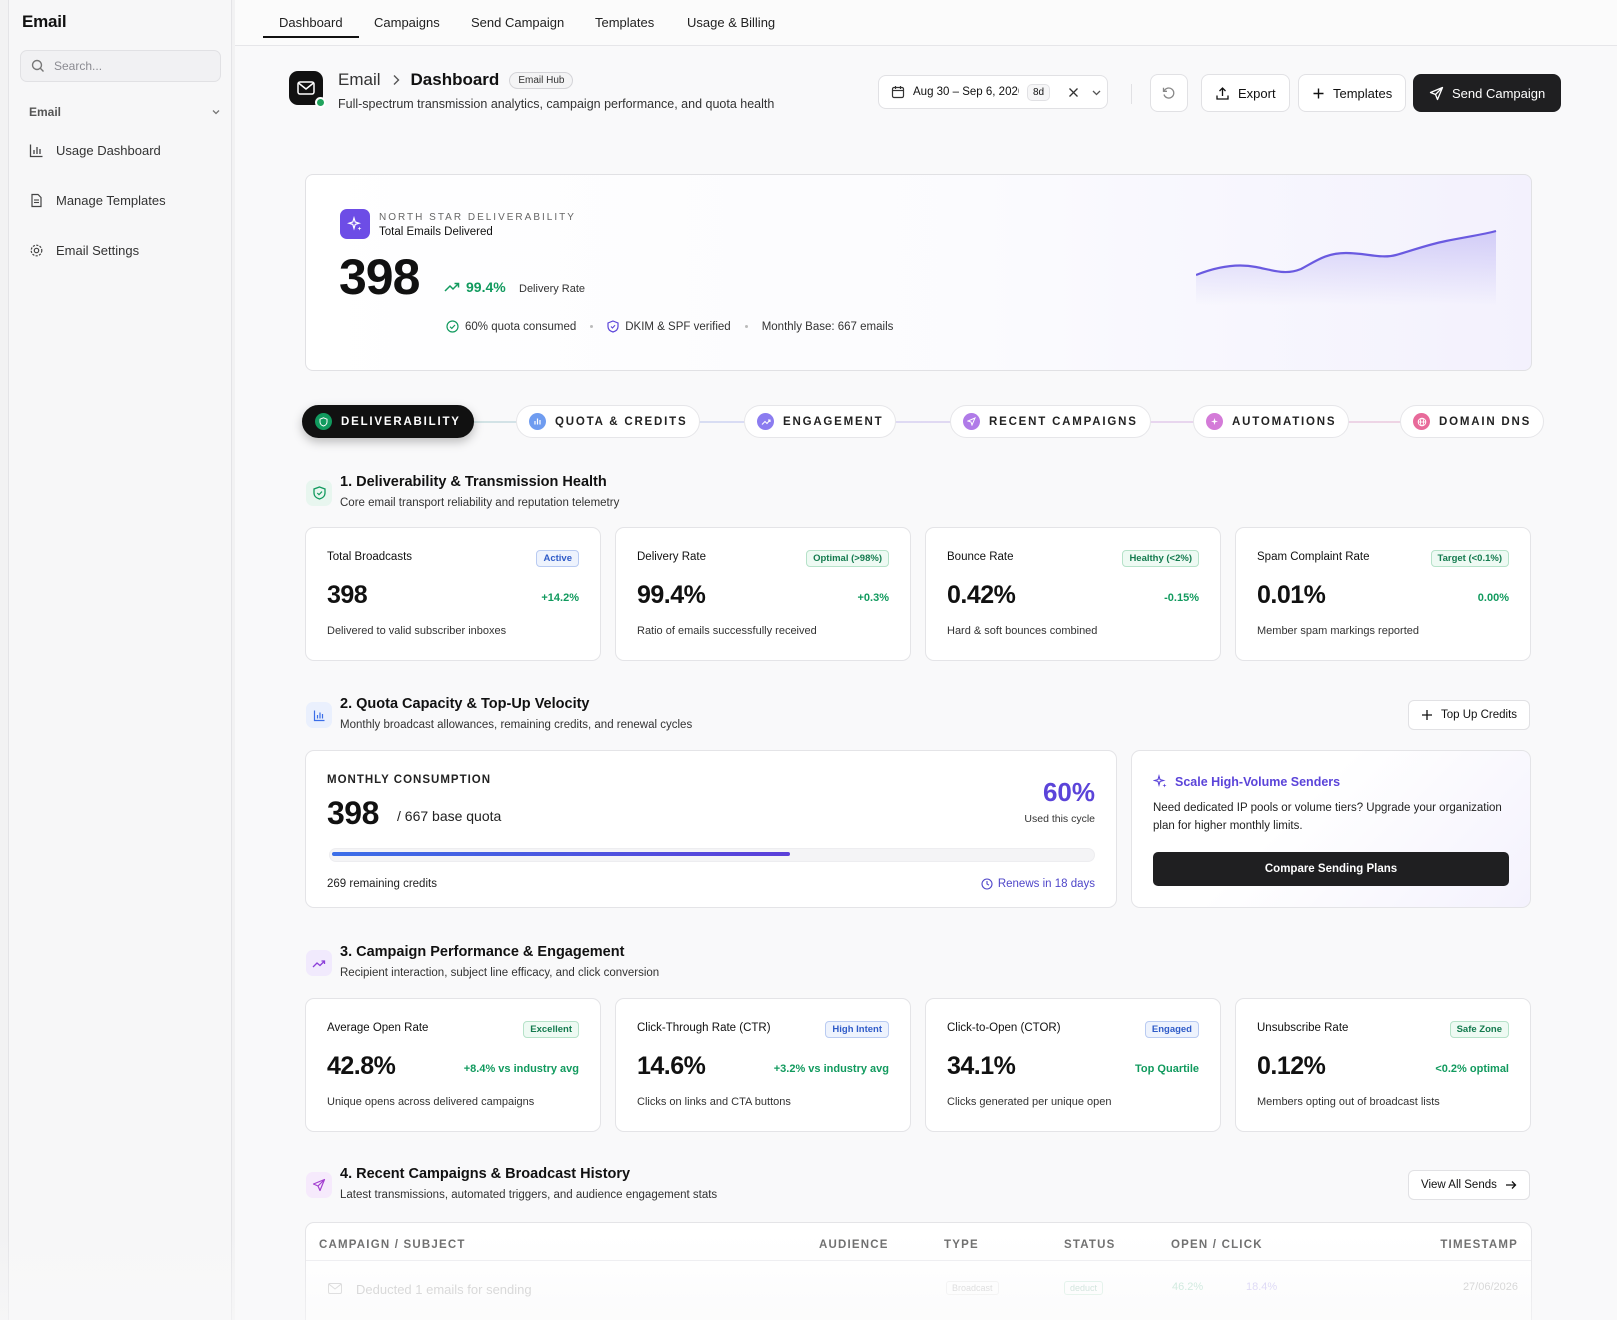  Describe the element at coordinates (311, 26) in the screenshot. I see `tab-dashboard: Dashboard` at that location.